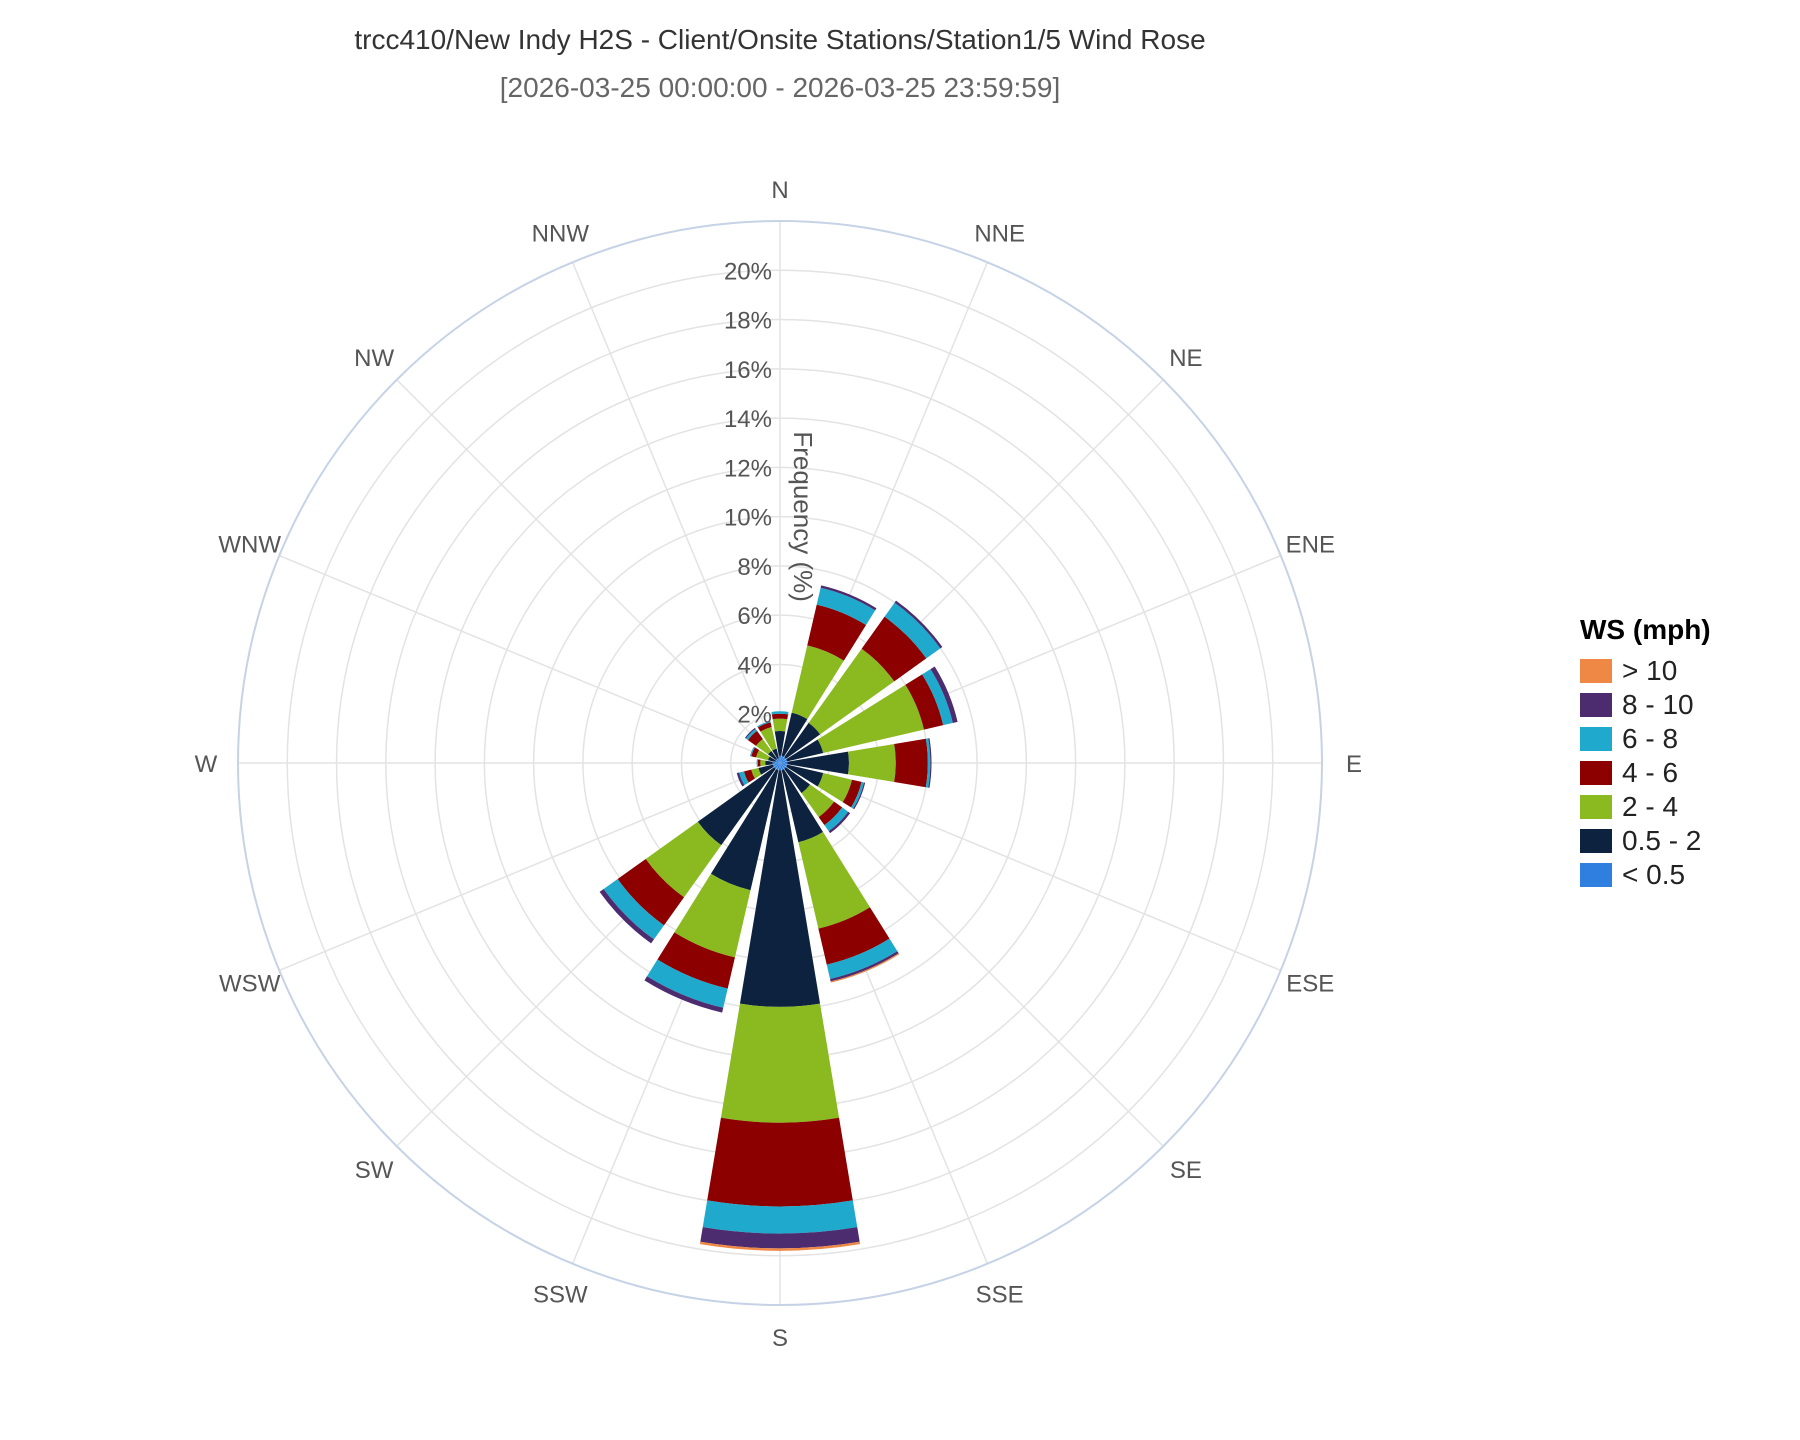 The width and height of the screenshot is (1800, 1440). I want to click on legend-item-2: 6 - 8, so click(1645, 739).